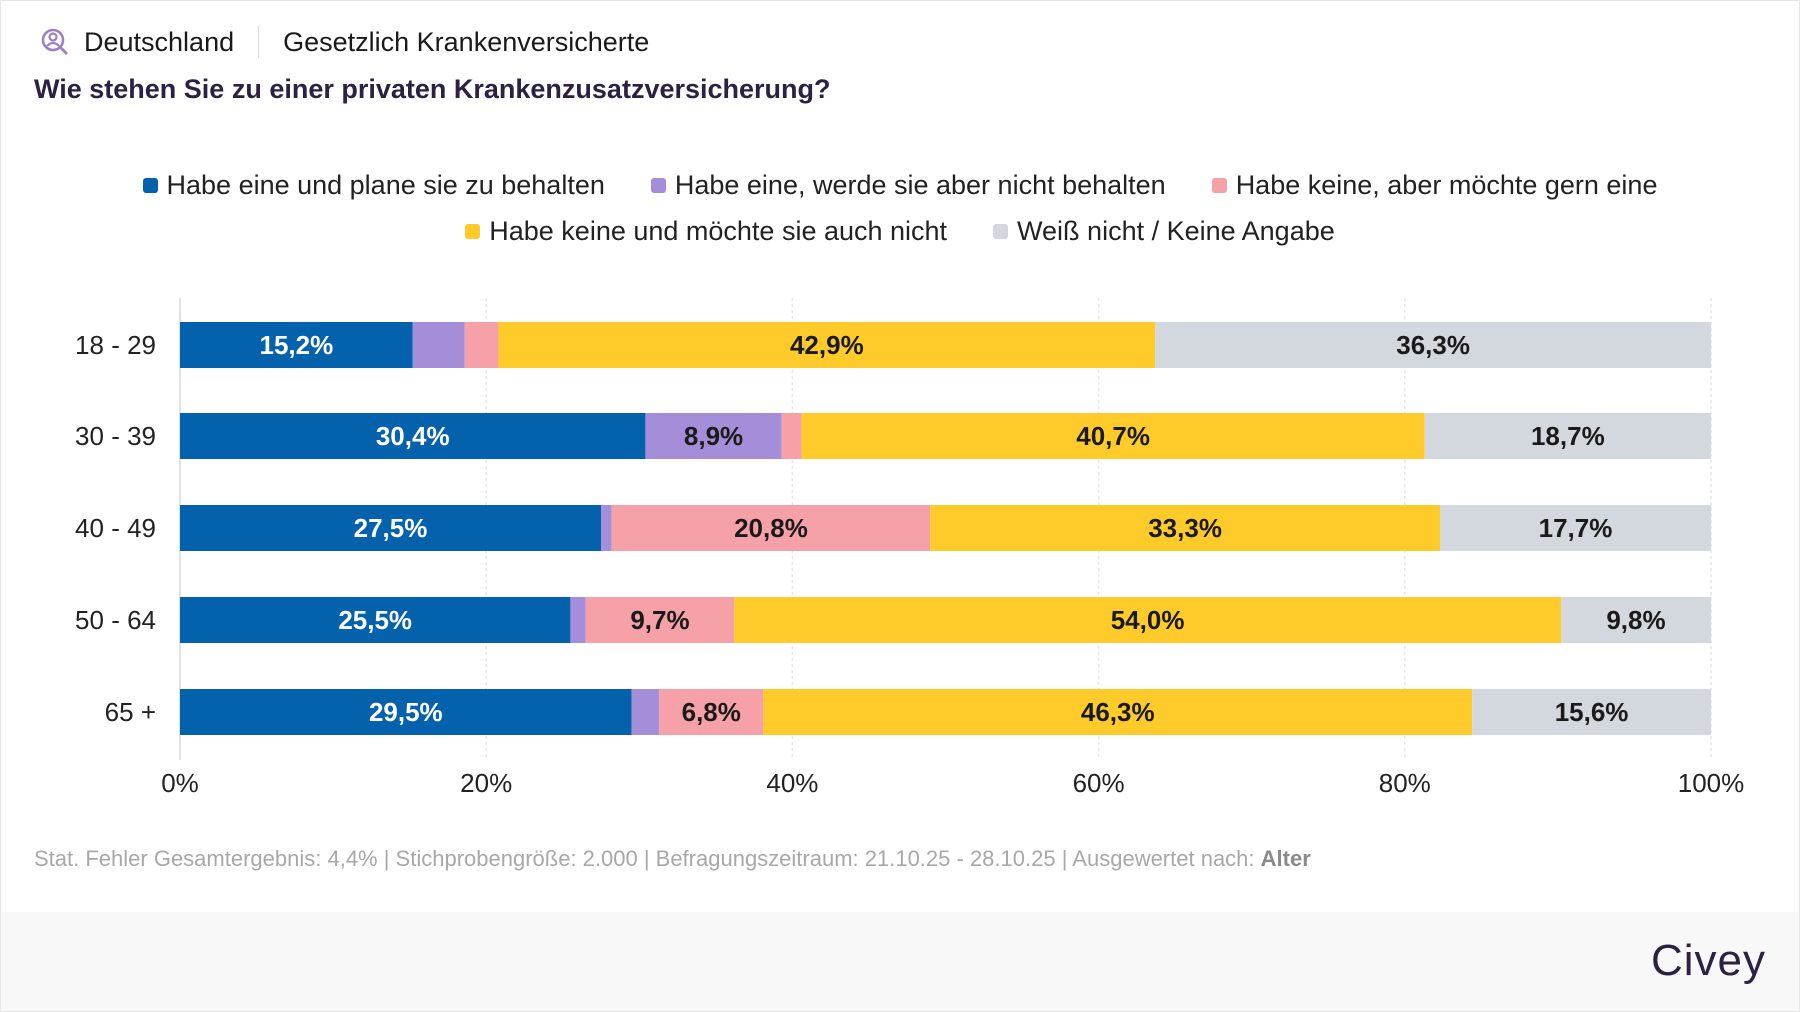 This screenshot has width=1800, height=1012. What do you see at coordinates (718, 231) in the screenshot?
I see `legend-label: Habe keine und möchte sie auch nicht` at bounding box center [718, 231].